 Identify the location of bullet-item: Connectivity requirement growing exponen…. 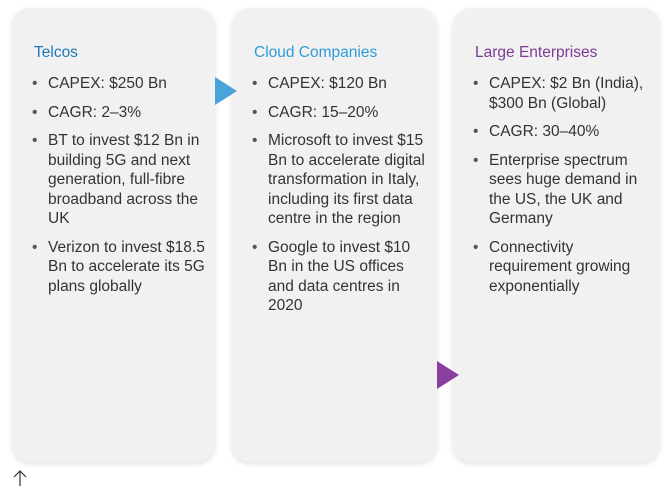
(556, 267).